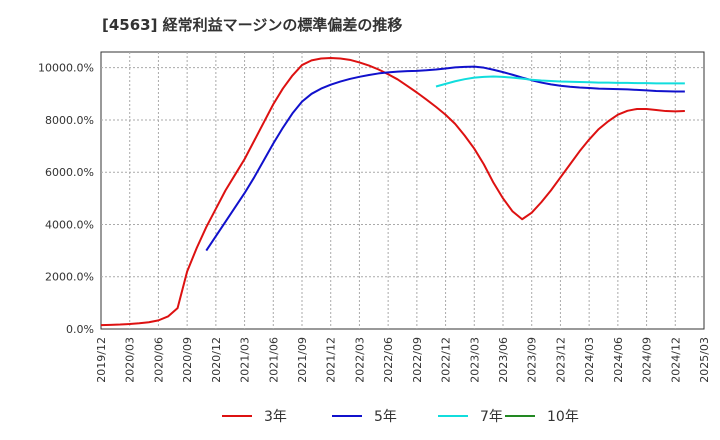  Describe the element at coordinates (388, 360) in the screenshot. I see `x-tick-label: 2022/06` at that location.